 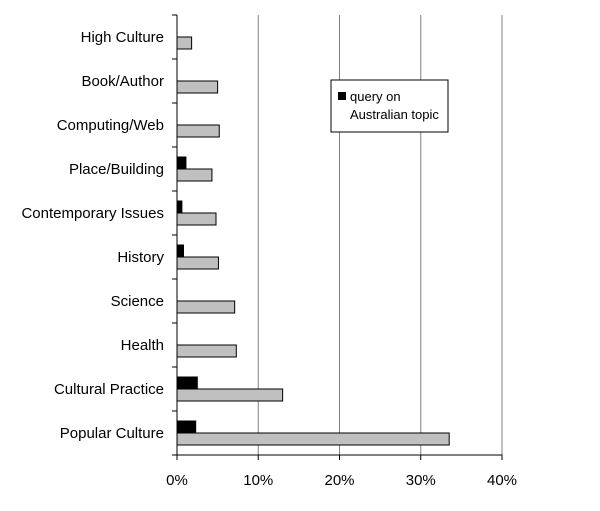 I want to click on category-label: High Culture, so click(x=122, y=37).